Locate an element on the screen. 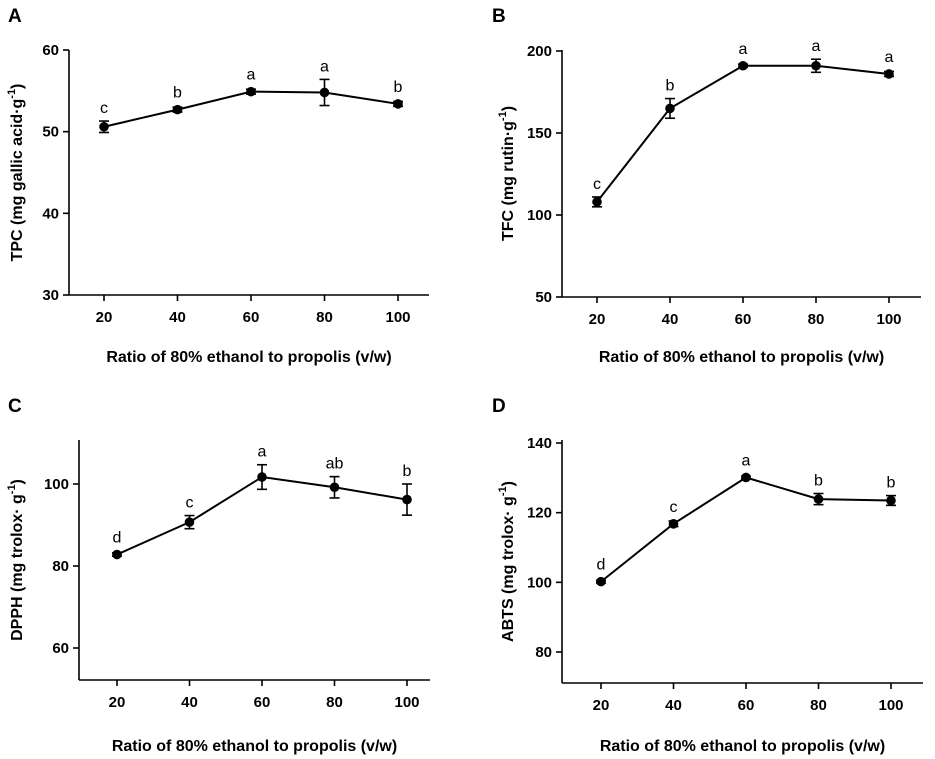 The height and width of the screenshot is (759, 935). y-axis-title-main: TPC (mg gallic acid·g is located at coordinates (17, 180).